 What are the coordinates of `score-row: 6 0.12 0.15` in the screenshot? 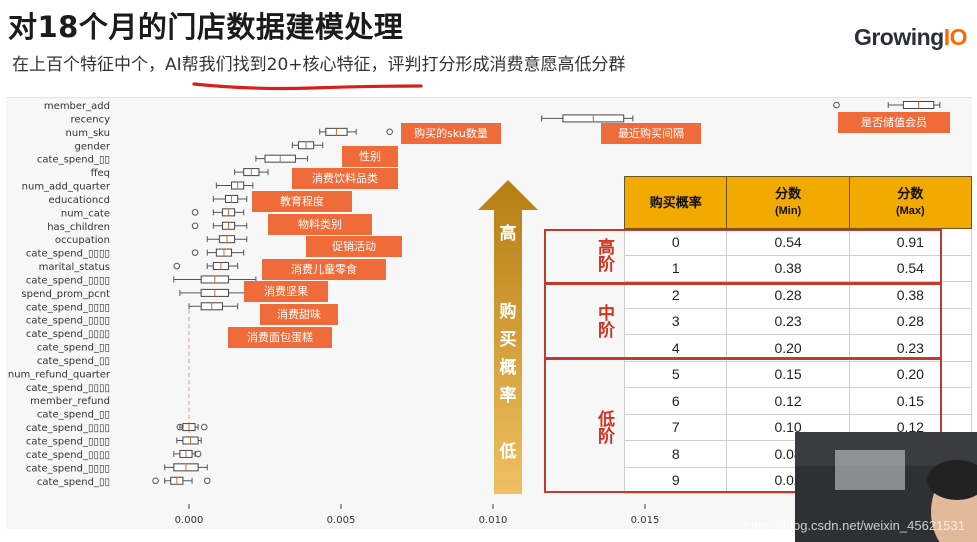 It's located at (778, 401).